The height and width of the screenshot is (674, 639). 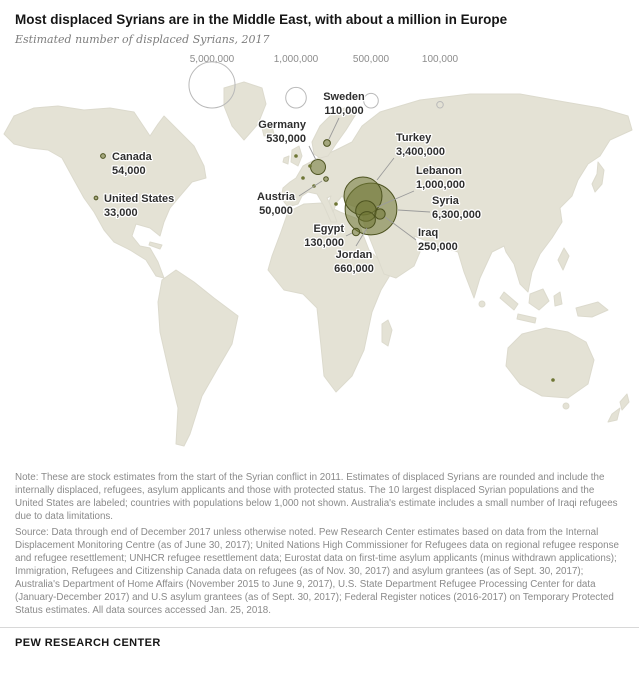 I want to click on cuba, so click(x=155, y=245).